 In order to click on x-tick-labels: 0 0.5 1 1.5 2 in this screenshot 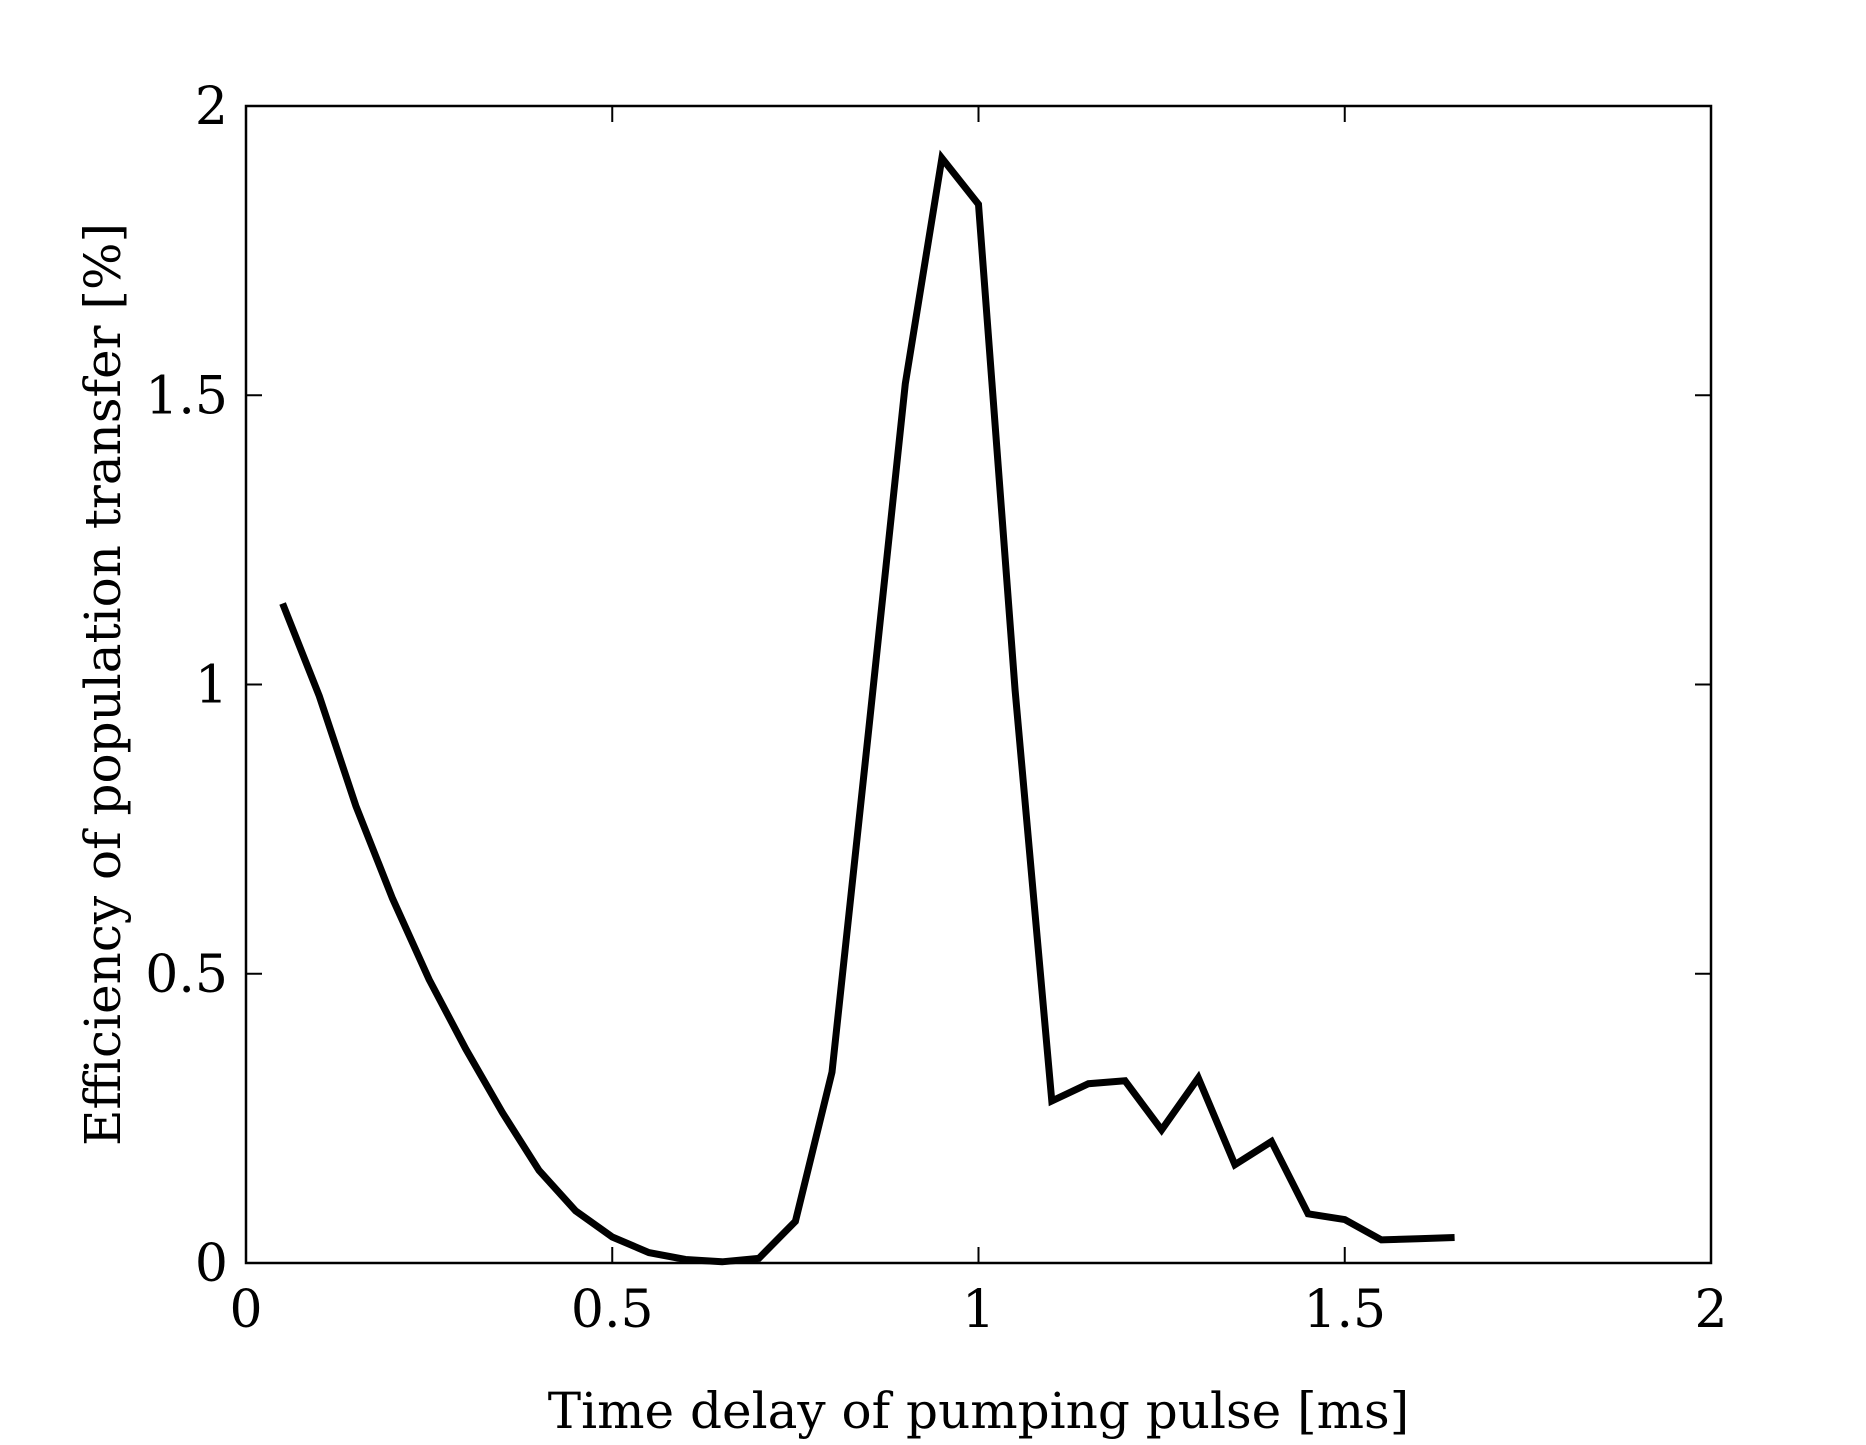, I will do `click(978, 1310)`.